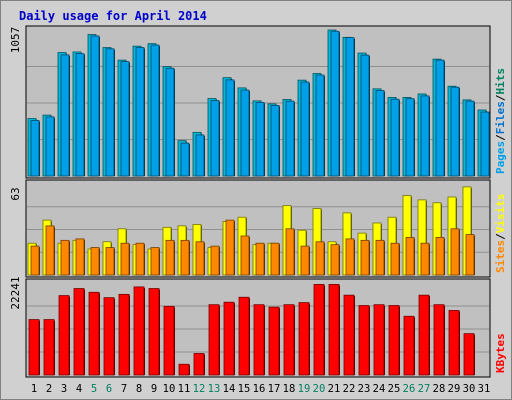 This screenshot has height=400, width=512. I want to click on ymax-label-panel-1: 1057, so click(15, 40).